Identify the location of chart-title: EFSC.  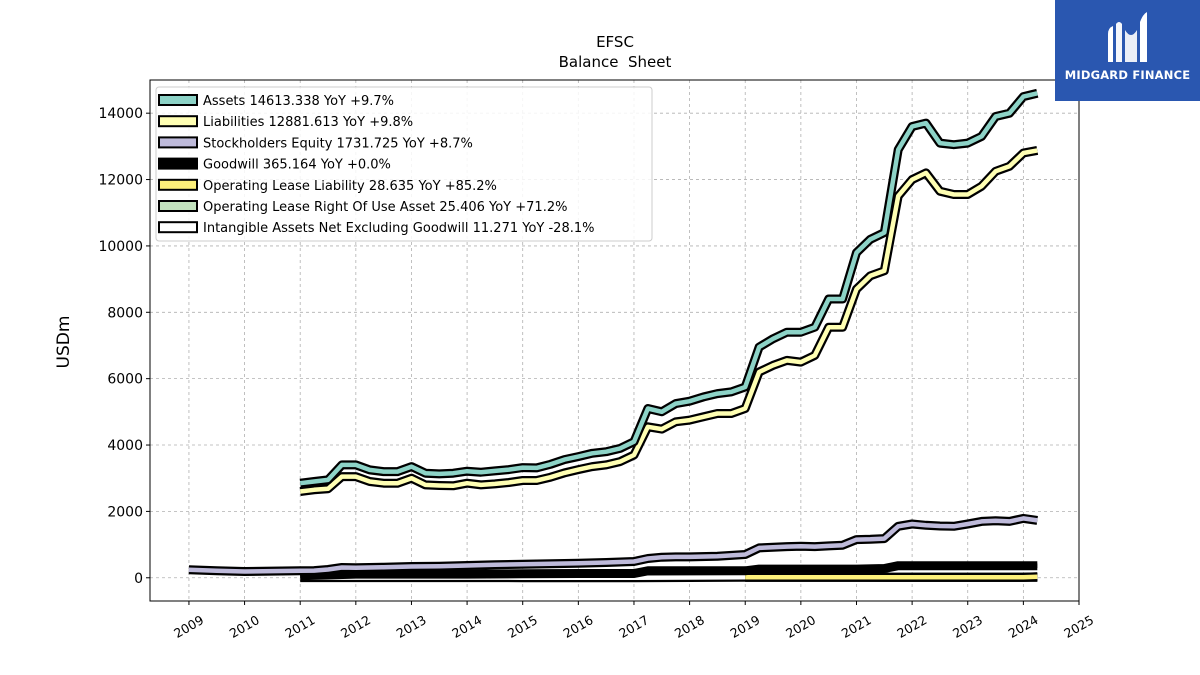
(615, 42).